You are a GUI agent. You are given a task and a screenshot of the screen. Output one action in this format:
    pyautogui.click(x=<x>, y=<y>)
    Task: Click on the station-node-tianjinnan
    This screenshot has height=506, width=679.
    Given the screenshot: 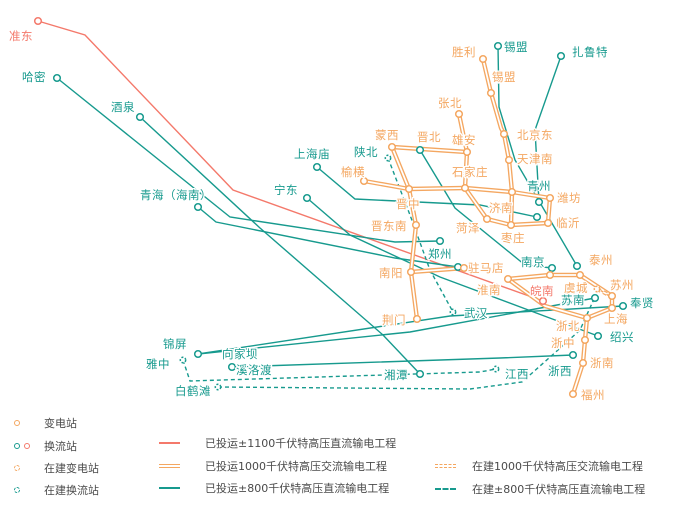 What is the action you would take?
    pyautogui.click(x=509, y=160)
    